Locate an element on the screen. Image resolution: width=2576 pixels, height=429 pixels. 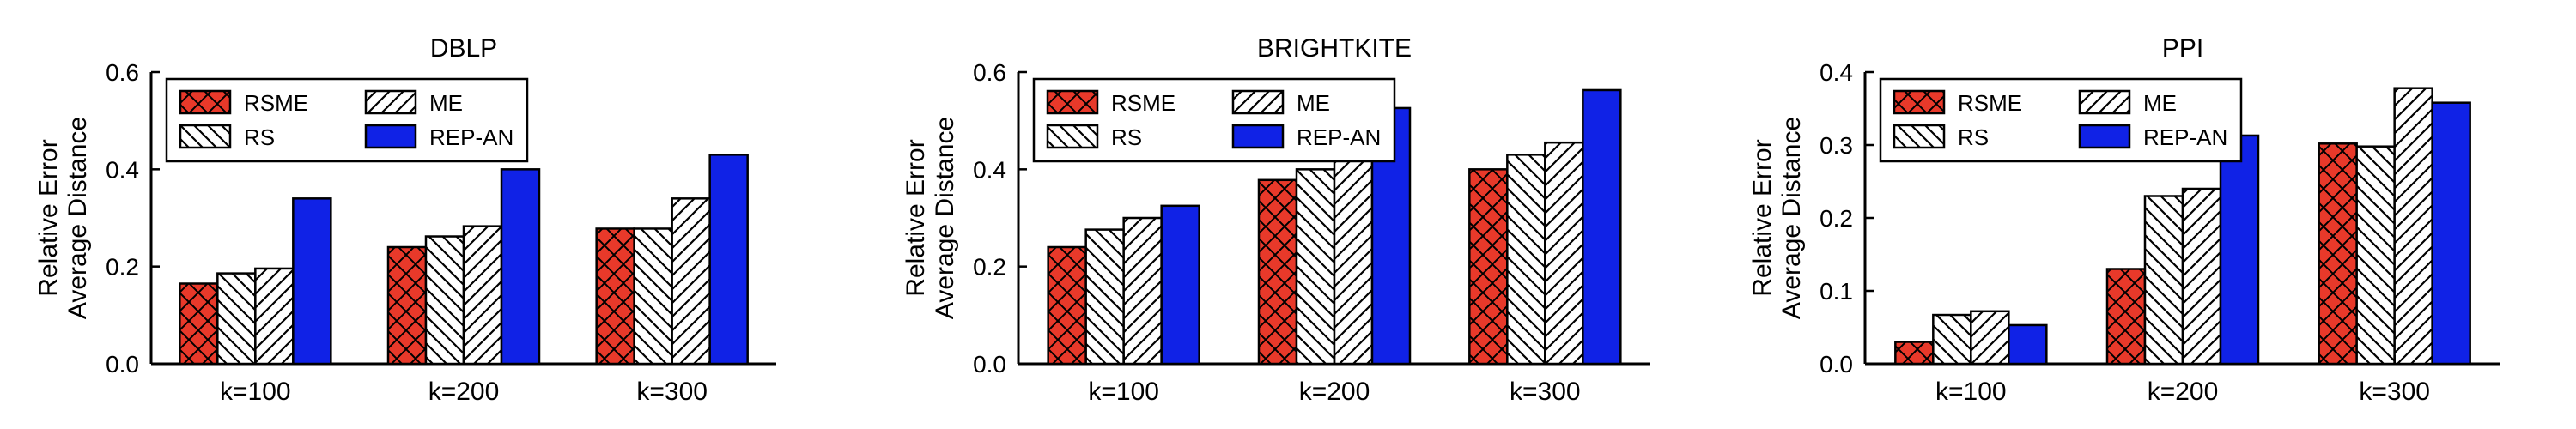
y-tick-label: 0.1 is located at coordinates (1836, 291).